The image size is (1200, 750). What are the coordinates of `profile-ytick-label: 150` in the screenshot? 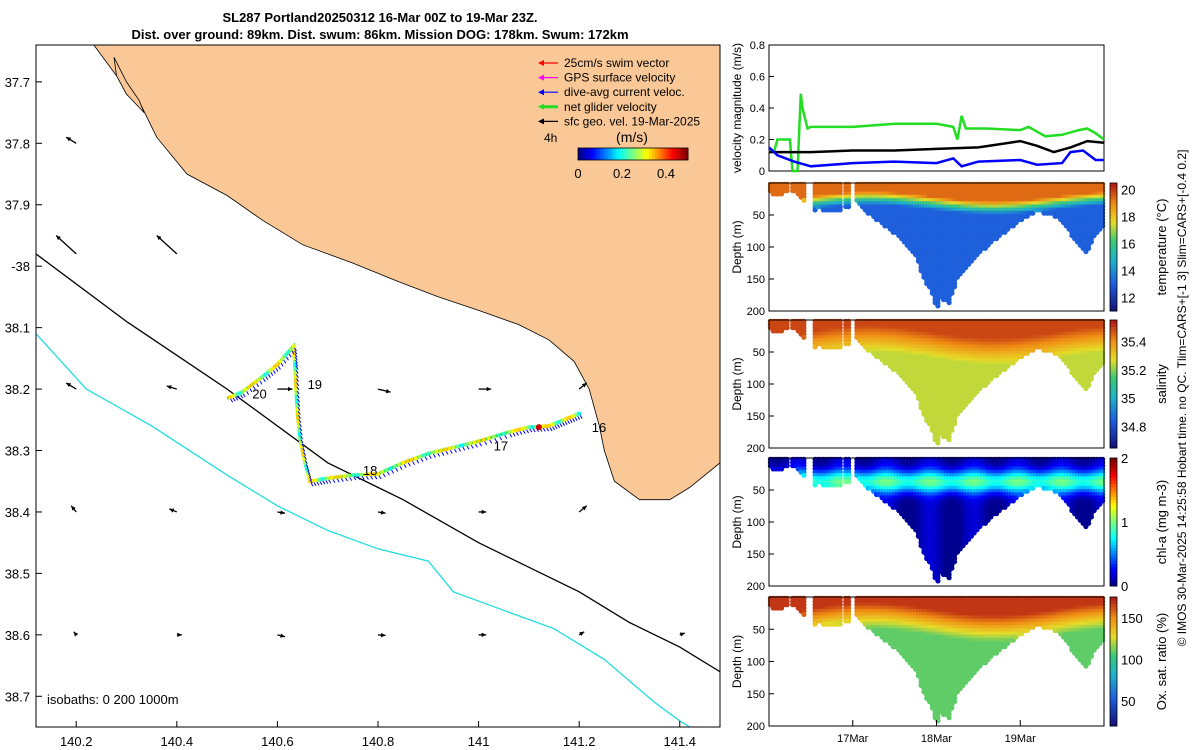 It's located at (756, 417).